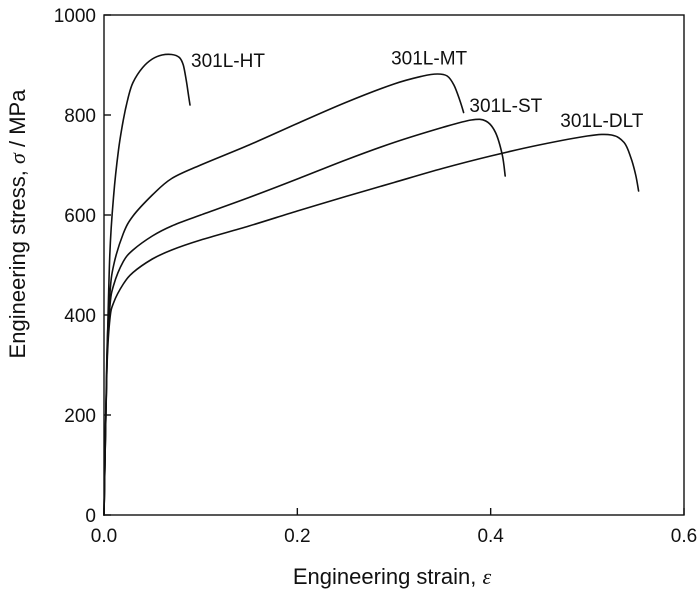 The image size is (700, 596). I want to click on y-tick-label: 800, so click(80, 116).